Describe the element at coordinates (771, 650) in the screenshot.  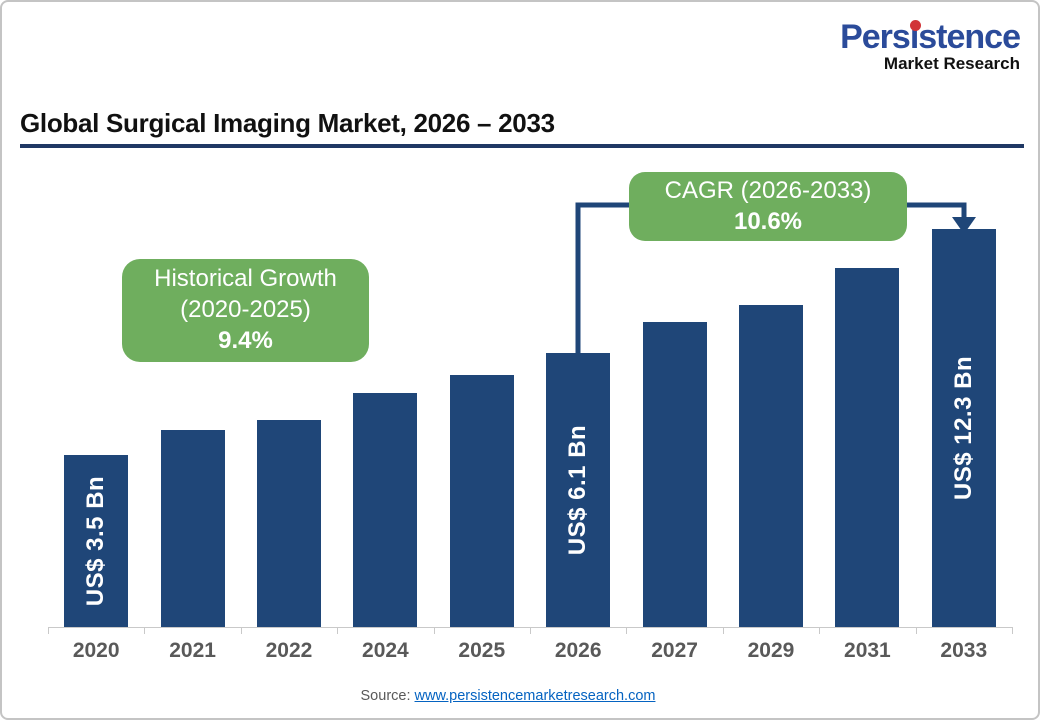
I see `x-axis-label-2029: 2029` at that location.